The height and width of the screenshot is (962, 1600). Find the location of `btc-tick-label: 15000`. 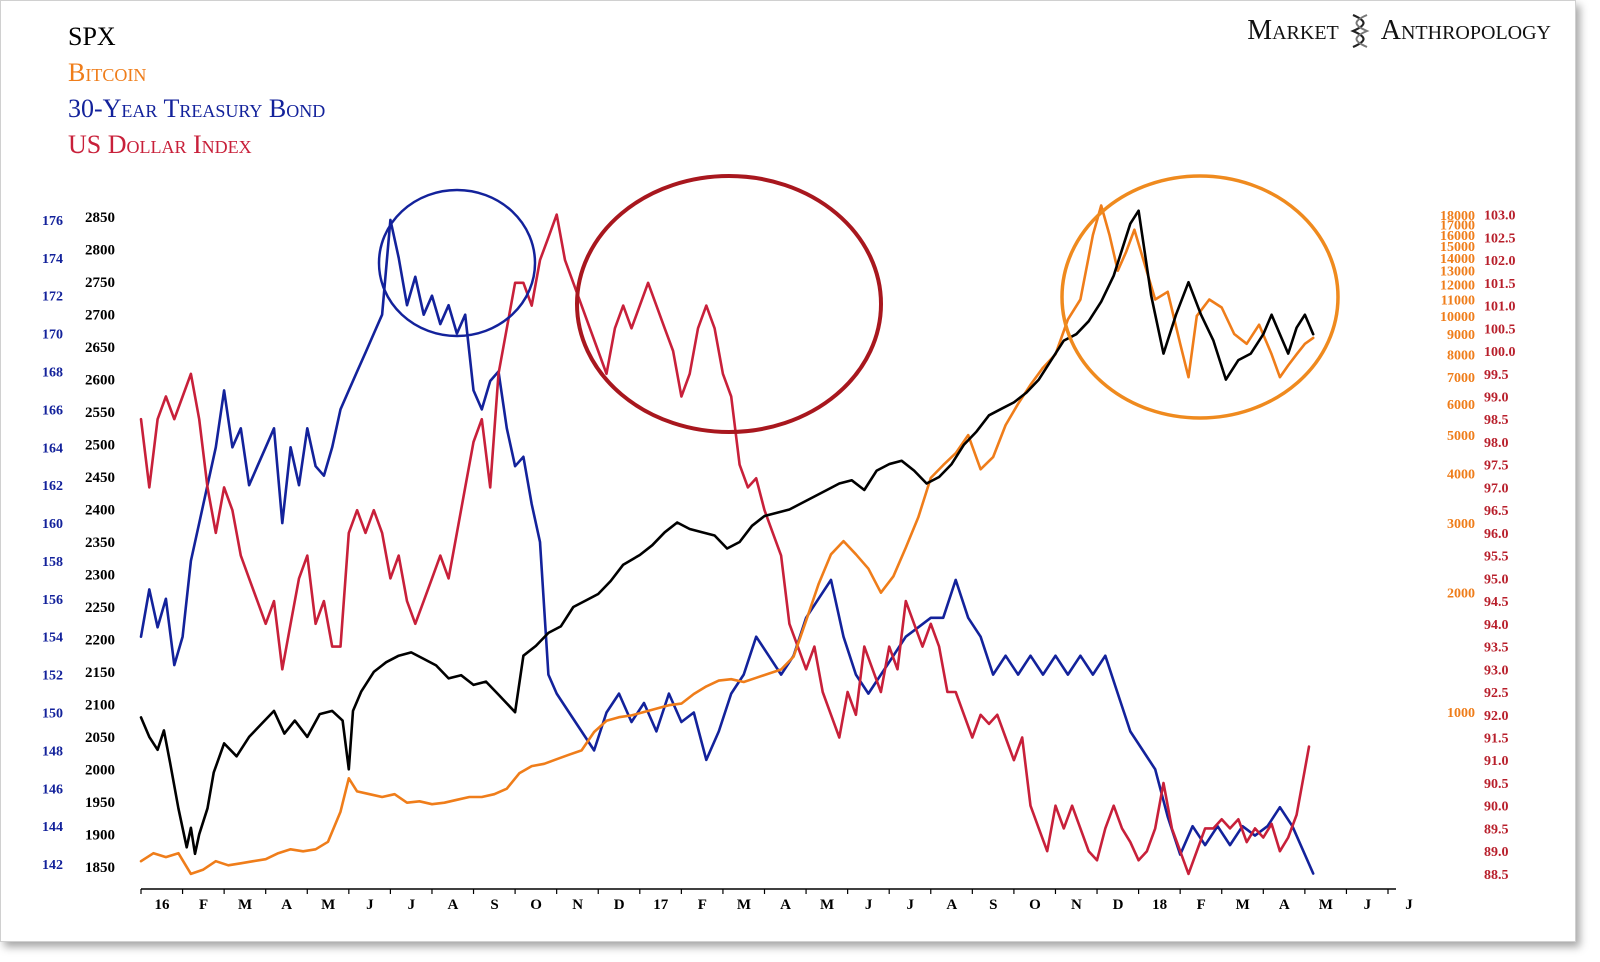

btc-tick-label: 15000 is located at coordinates (1457, 247).